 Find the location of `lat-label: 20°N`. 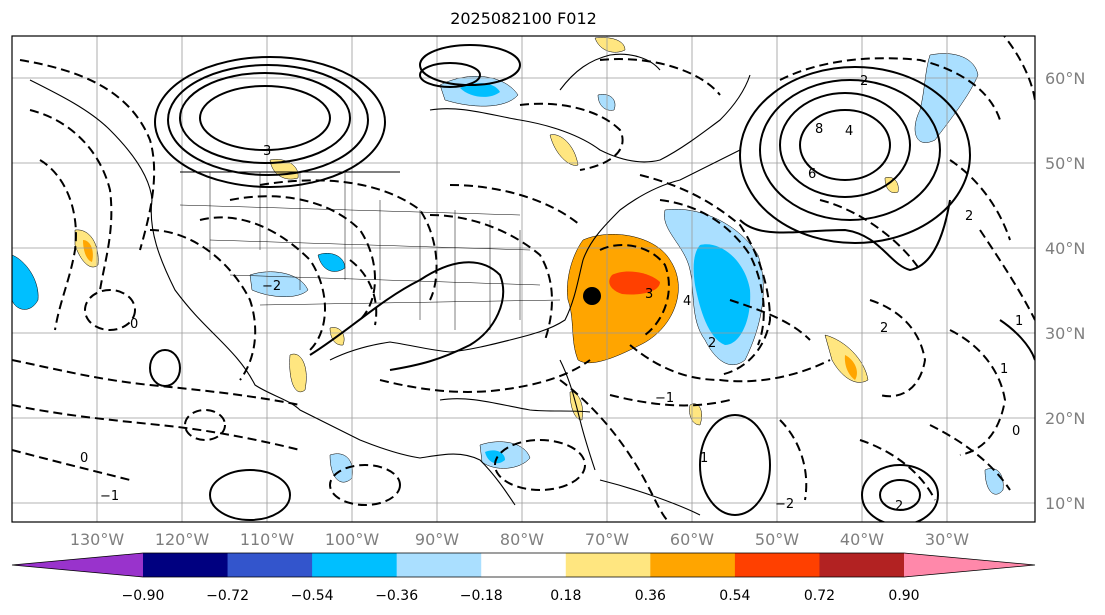

lat-label: 20°N is located at coordinates (1065, 418).